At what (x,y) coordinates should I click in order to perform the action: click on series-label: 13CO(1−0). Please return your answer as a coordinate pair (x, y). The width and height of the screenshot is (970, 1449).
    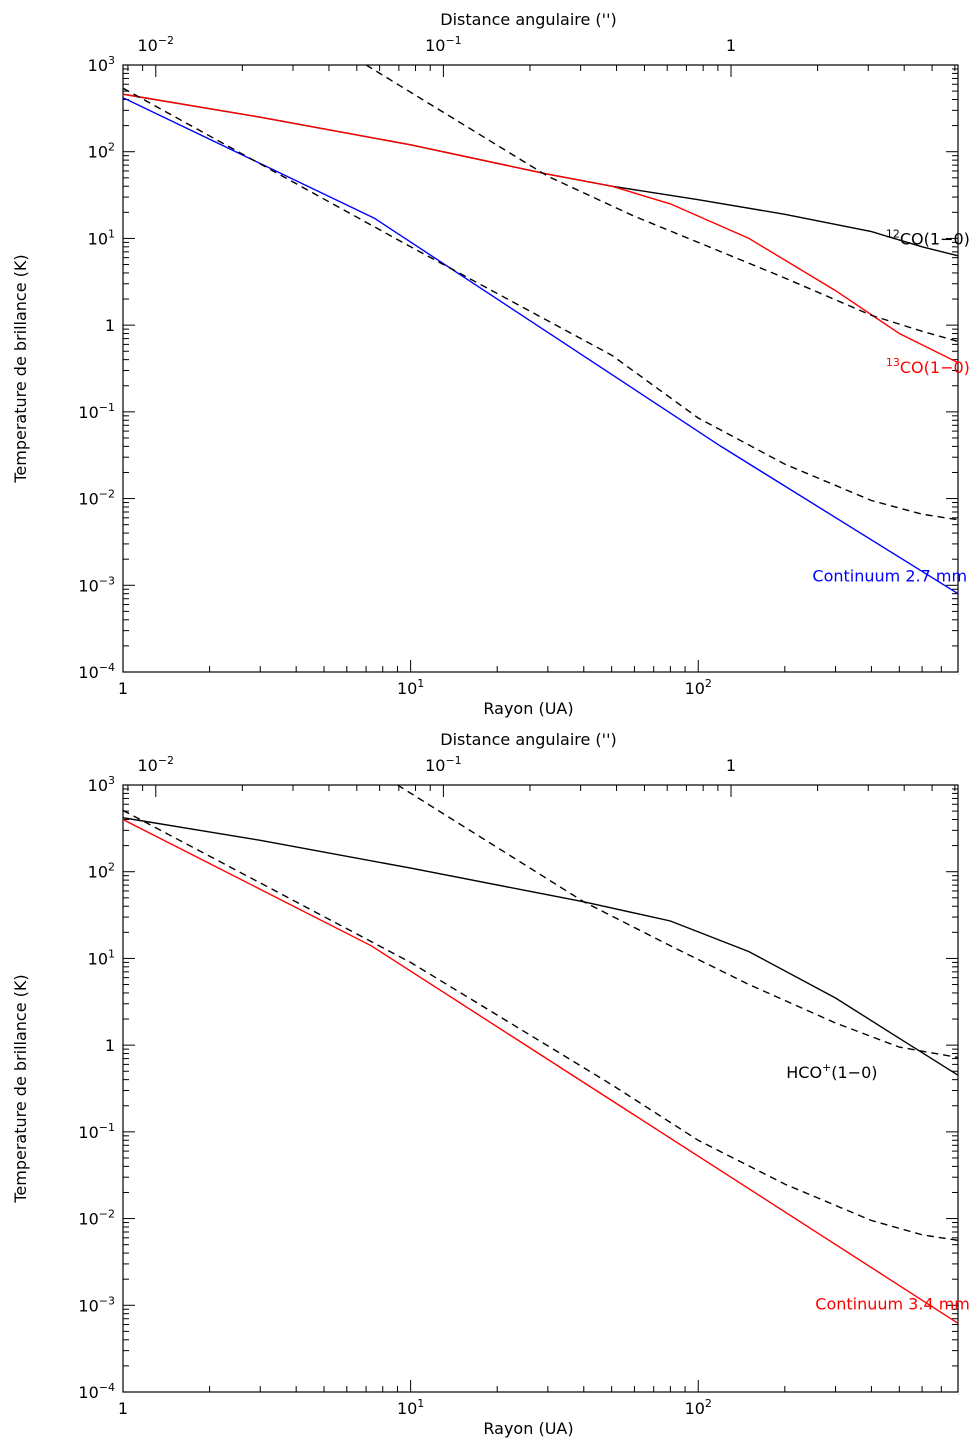
    Looking at the image, I should click on (928, 366).